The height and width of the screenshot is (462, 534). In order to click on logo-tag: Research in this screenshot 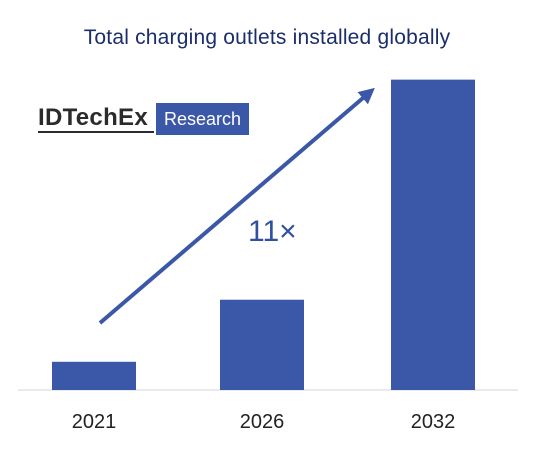, I will do `click(203, 119)`.